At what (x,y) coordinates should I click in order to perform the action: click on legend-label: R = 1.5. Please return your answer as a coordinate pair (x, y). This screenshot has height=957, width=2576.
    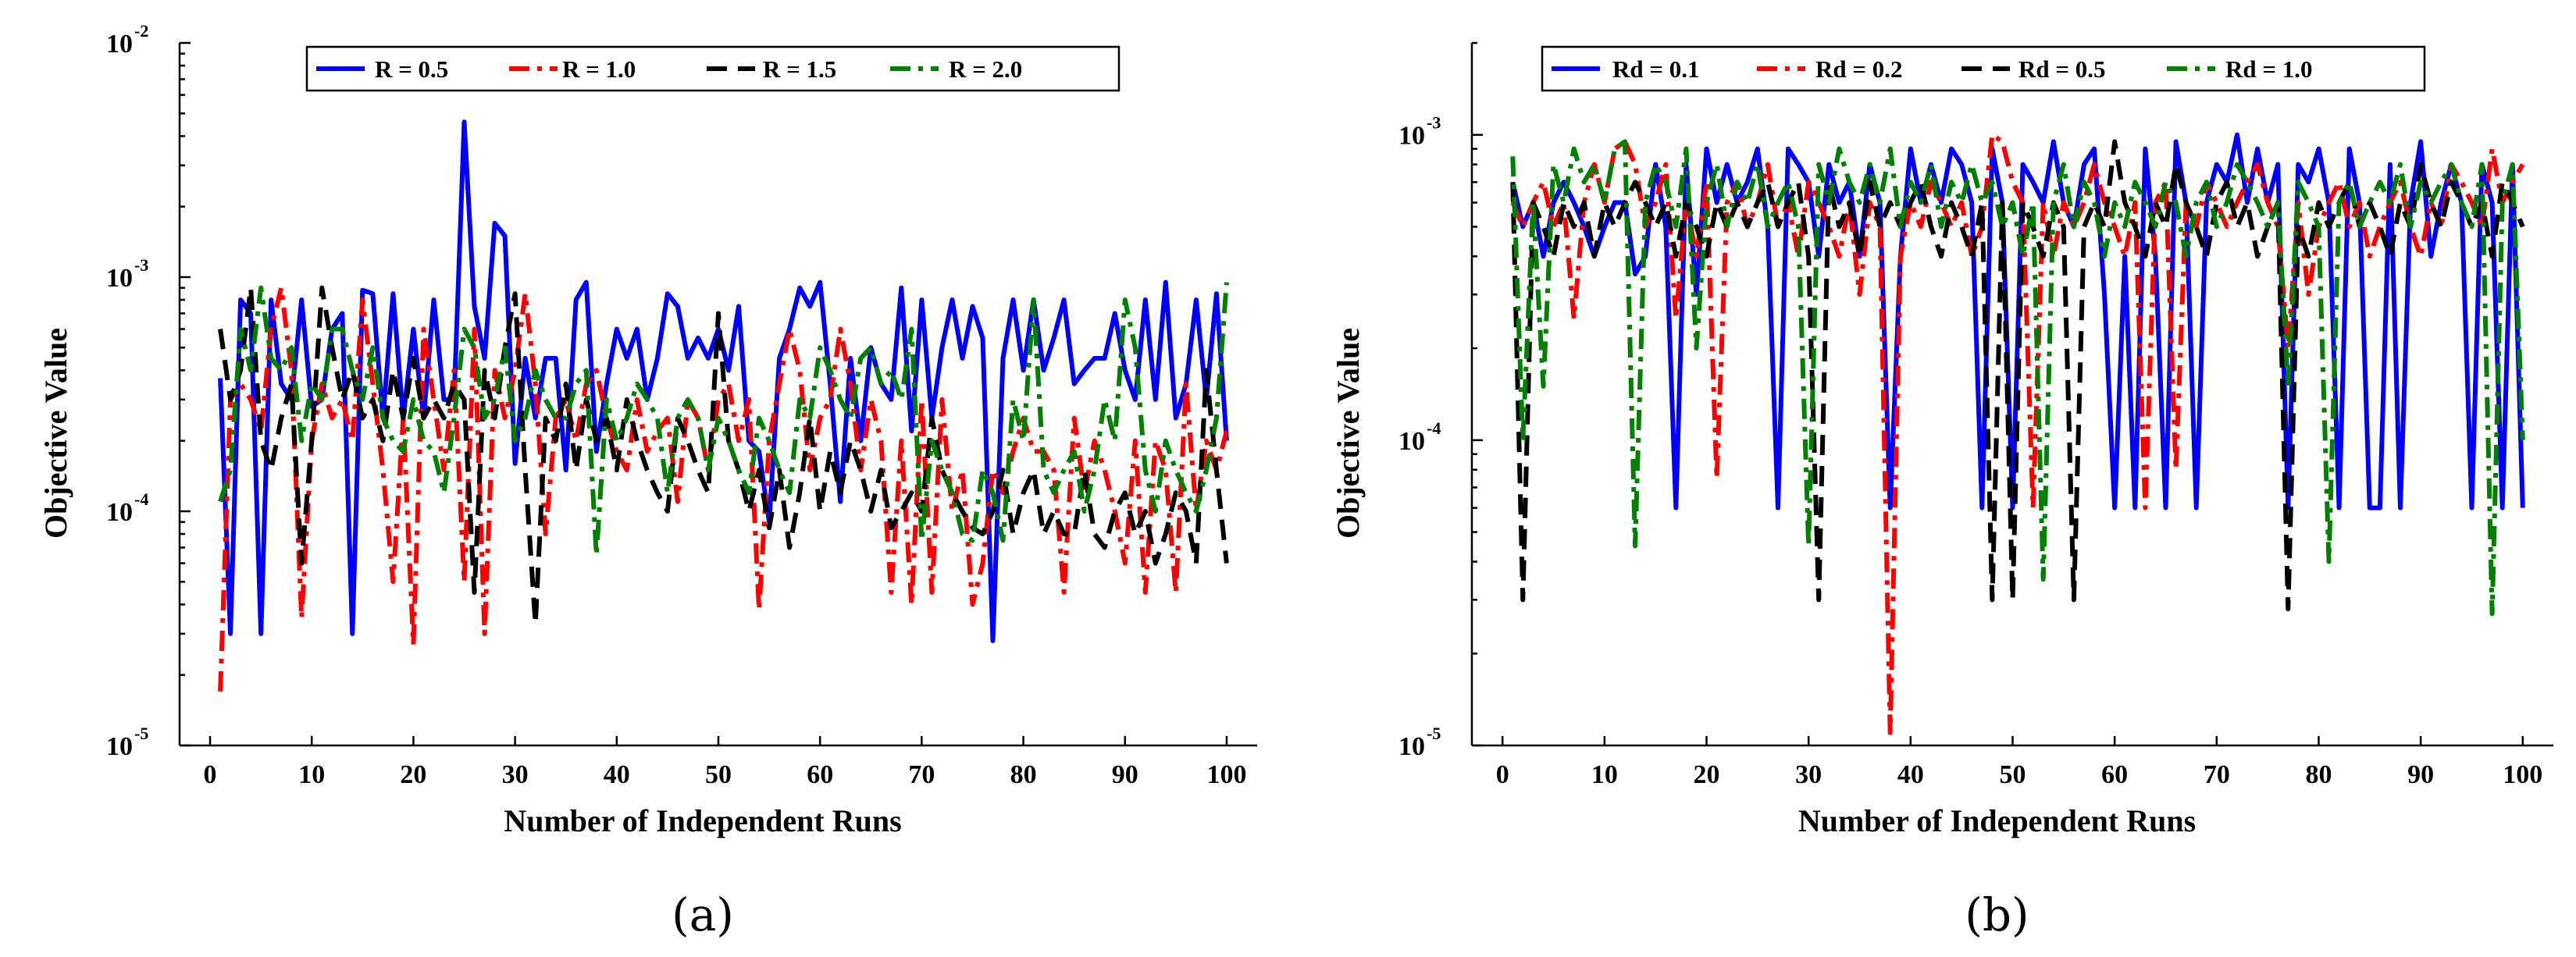
    Looking at the image, I should click on (799, 69).